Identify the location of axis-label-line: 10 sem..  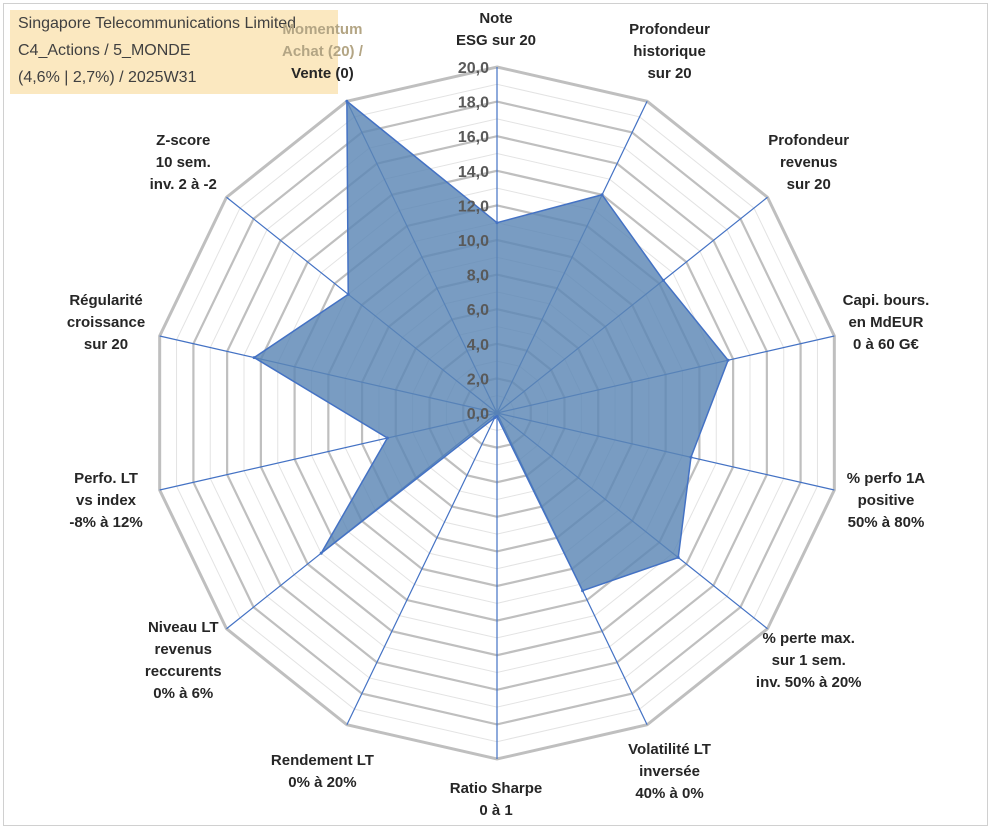
(183, 162).